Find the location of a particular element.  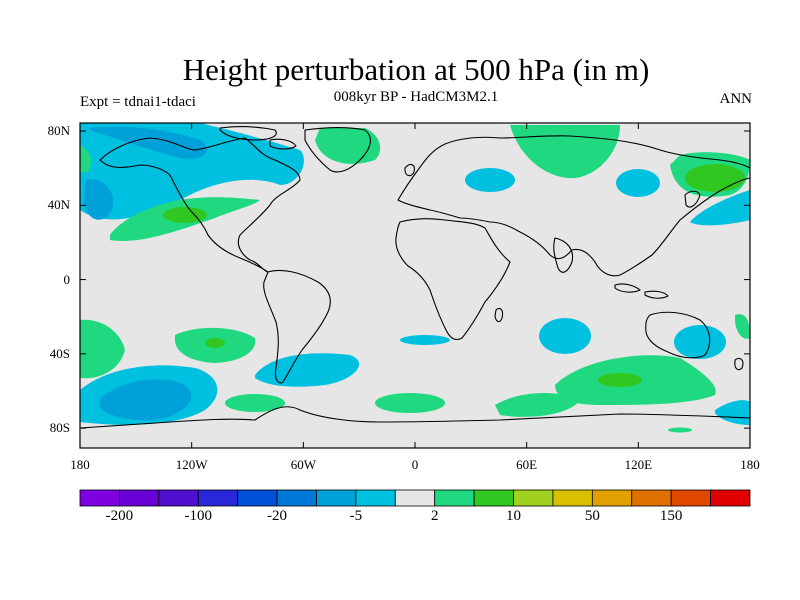

lon-tick-label: 120E is located at coordinates (638, 464).